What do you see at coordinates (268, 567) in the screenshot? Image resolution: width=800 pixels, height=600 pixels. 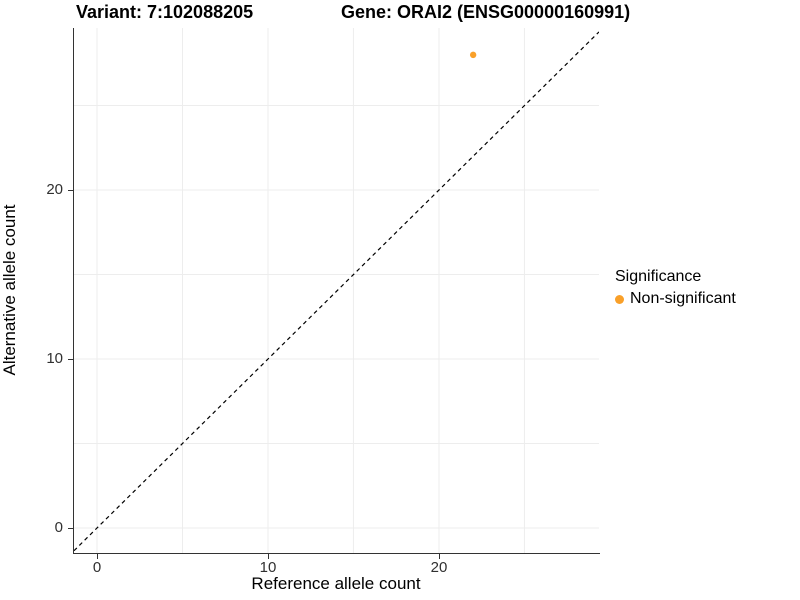 I see `x-tick-label: 10` at bounding box center [268, 567].